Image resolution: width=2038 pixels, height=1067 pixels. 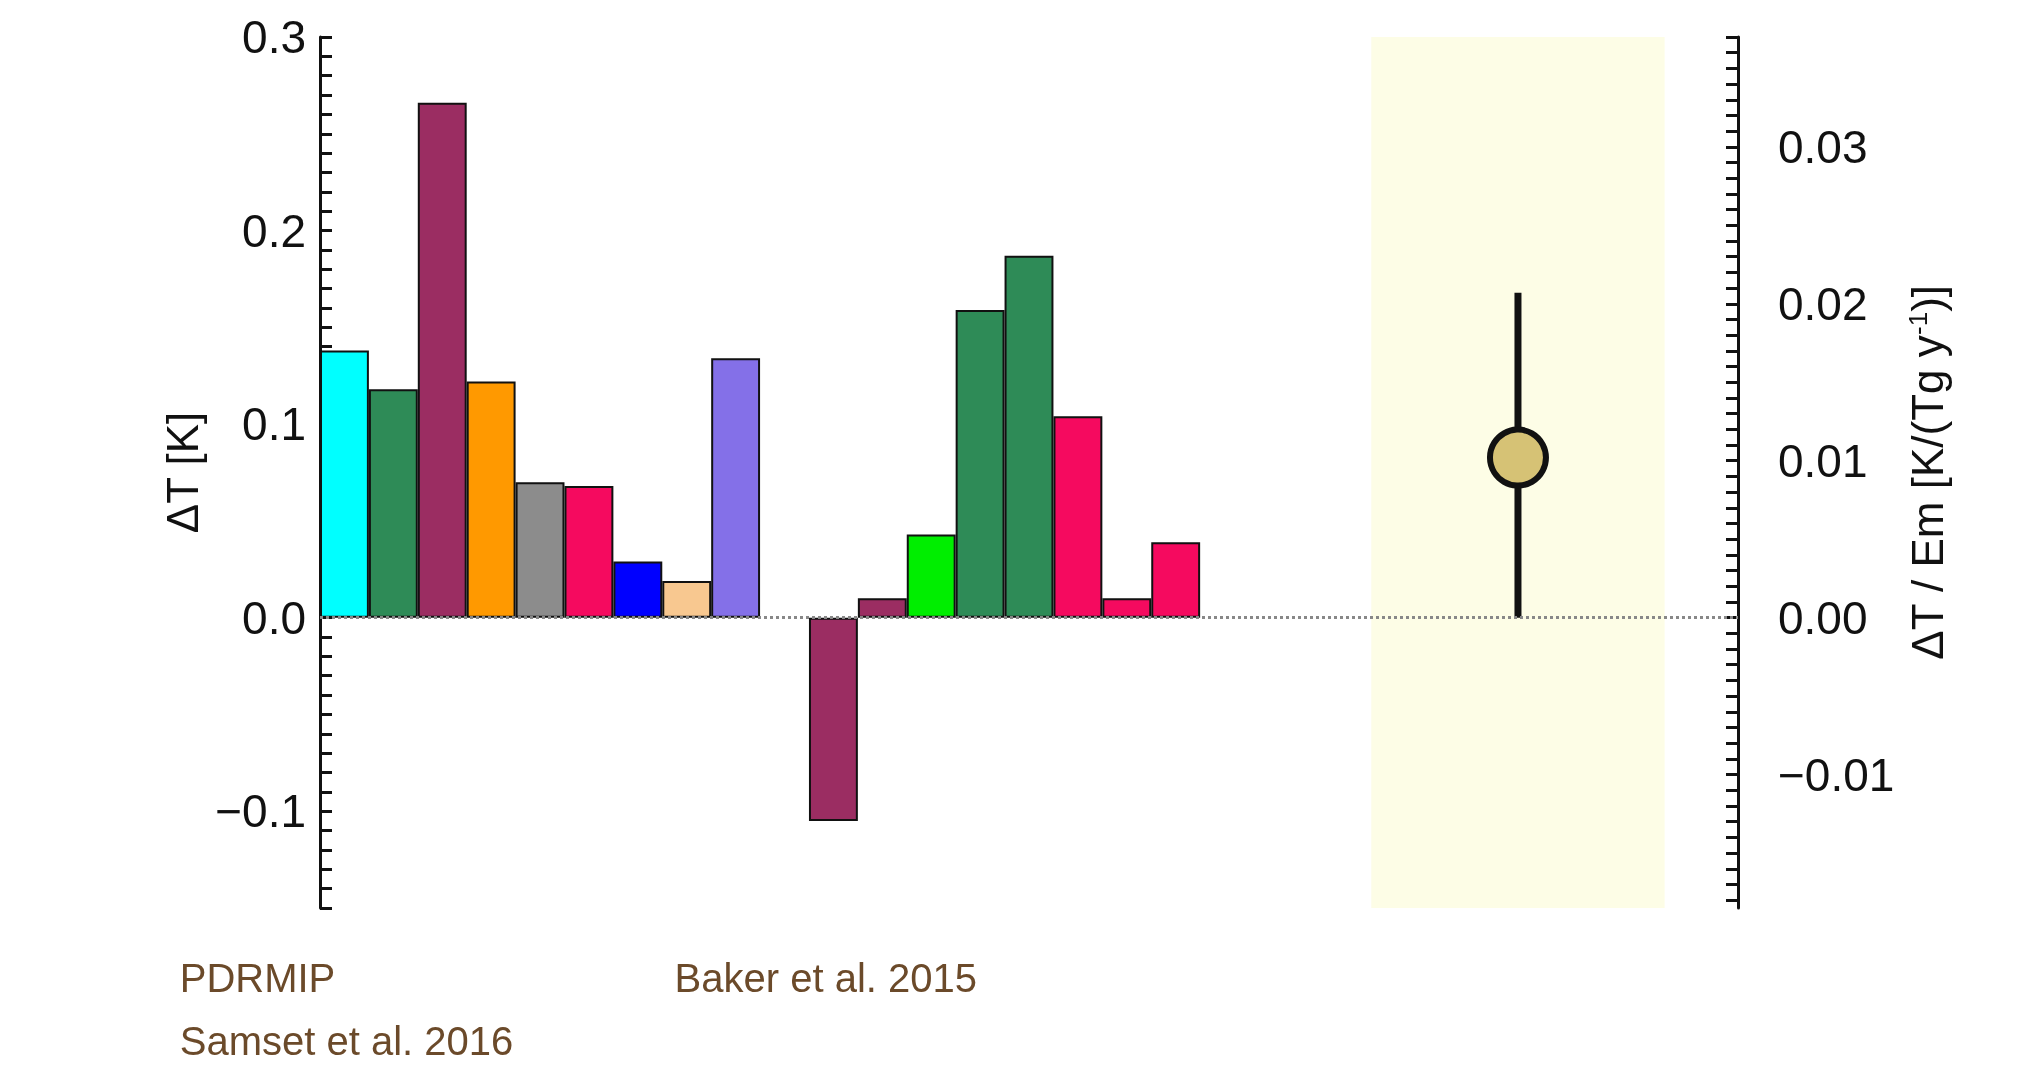 I want to click on y2-tick-label: −0.01, so click(x=1836, y=774).